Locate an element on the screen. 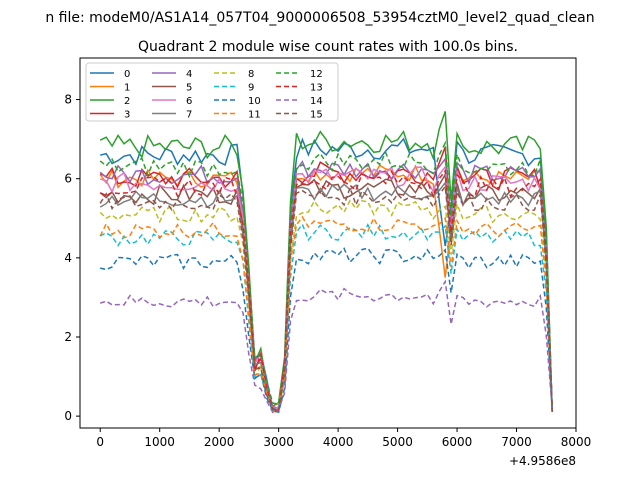 This screenshot has width=640, height=480. legend-label-14: 14 is located at coordinates (316, 101).